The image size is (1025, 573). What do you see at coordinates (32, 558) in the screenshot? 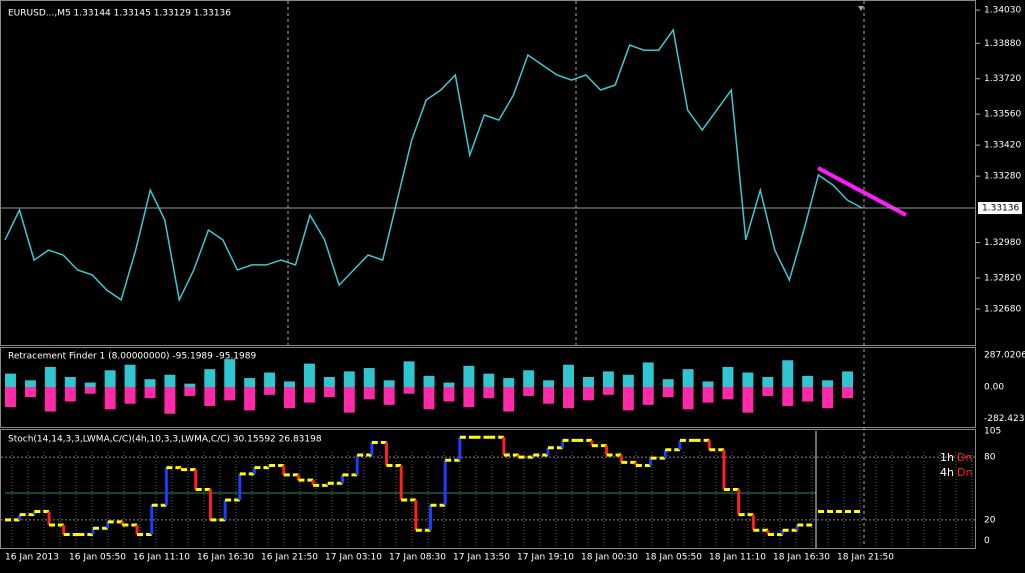
I see `x-tick-label: 16 Jan 2013` at bounding box center [32, 558].